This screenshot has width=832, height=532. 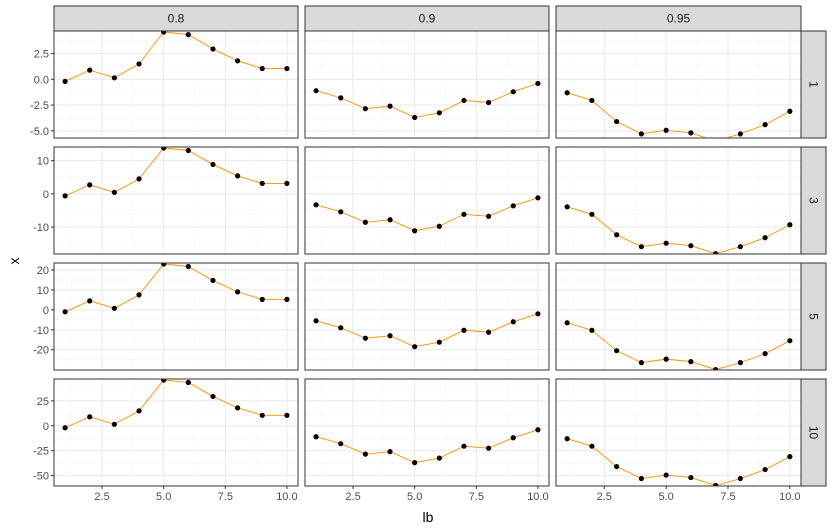 I want to click on panel-0.8-1, so click(x=176, y=84).